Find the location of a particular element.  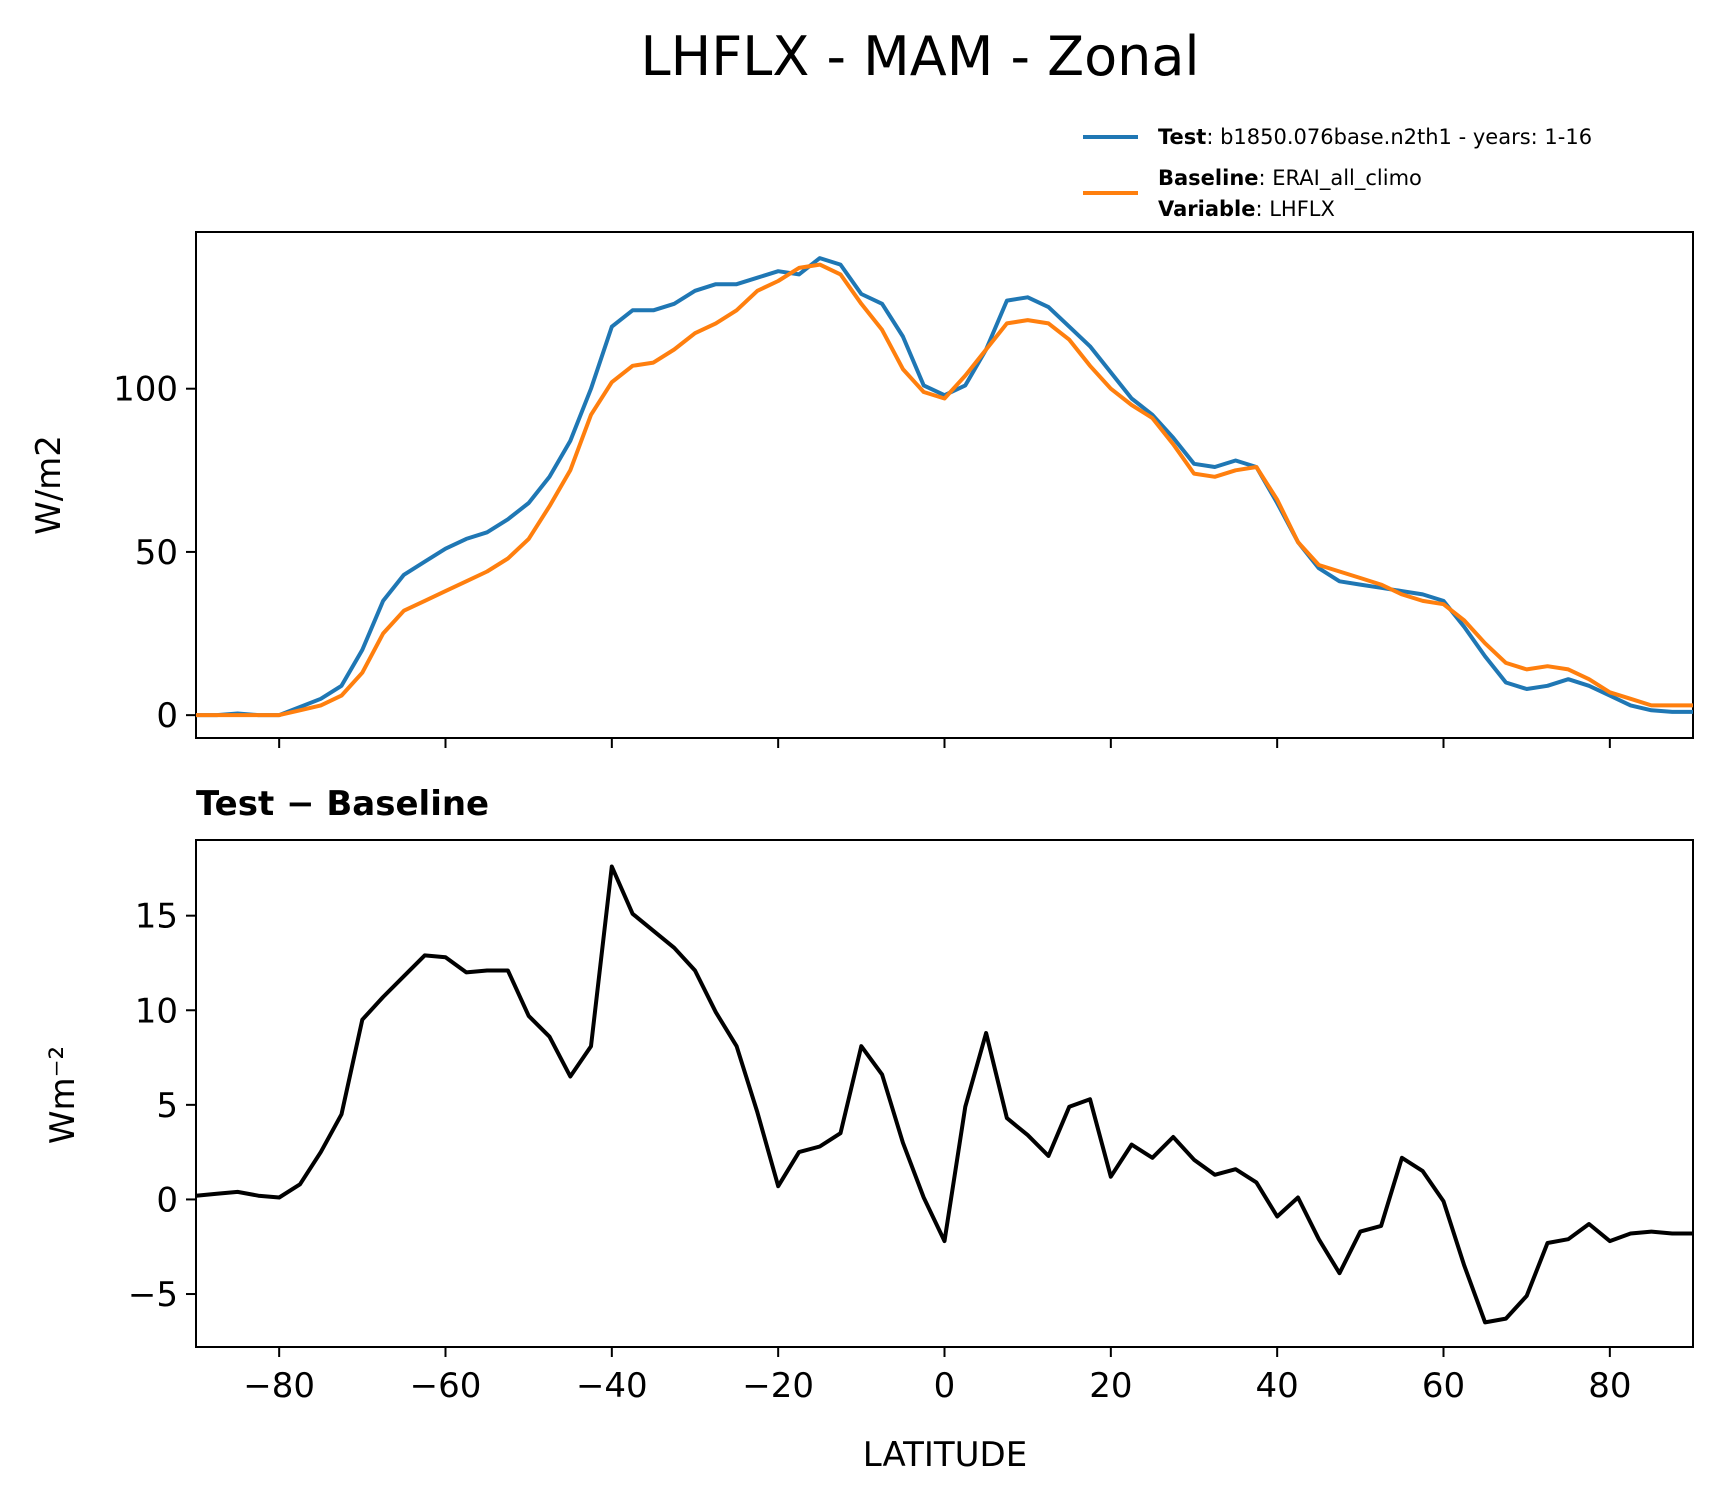

legend-variable-entry: Variable: LHFLX is located at coordinates (1246, 209).